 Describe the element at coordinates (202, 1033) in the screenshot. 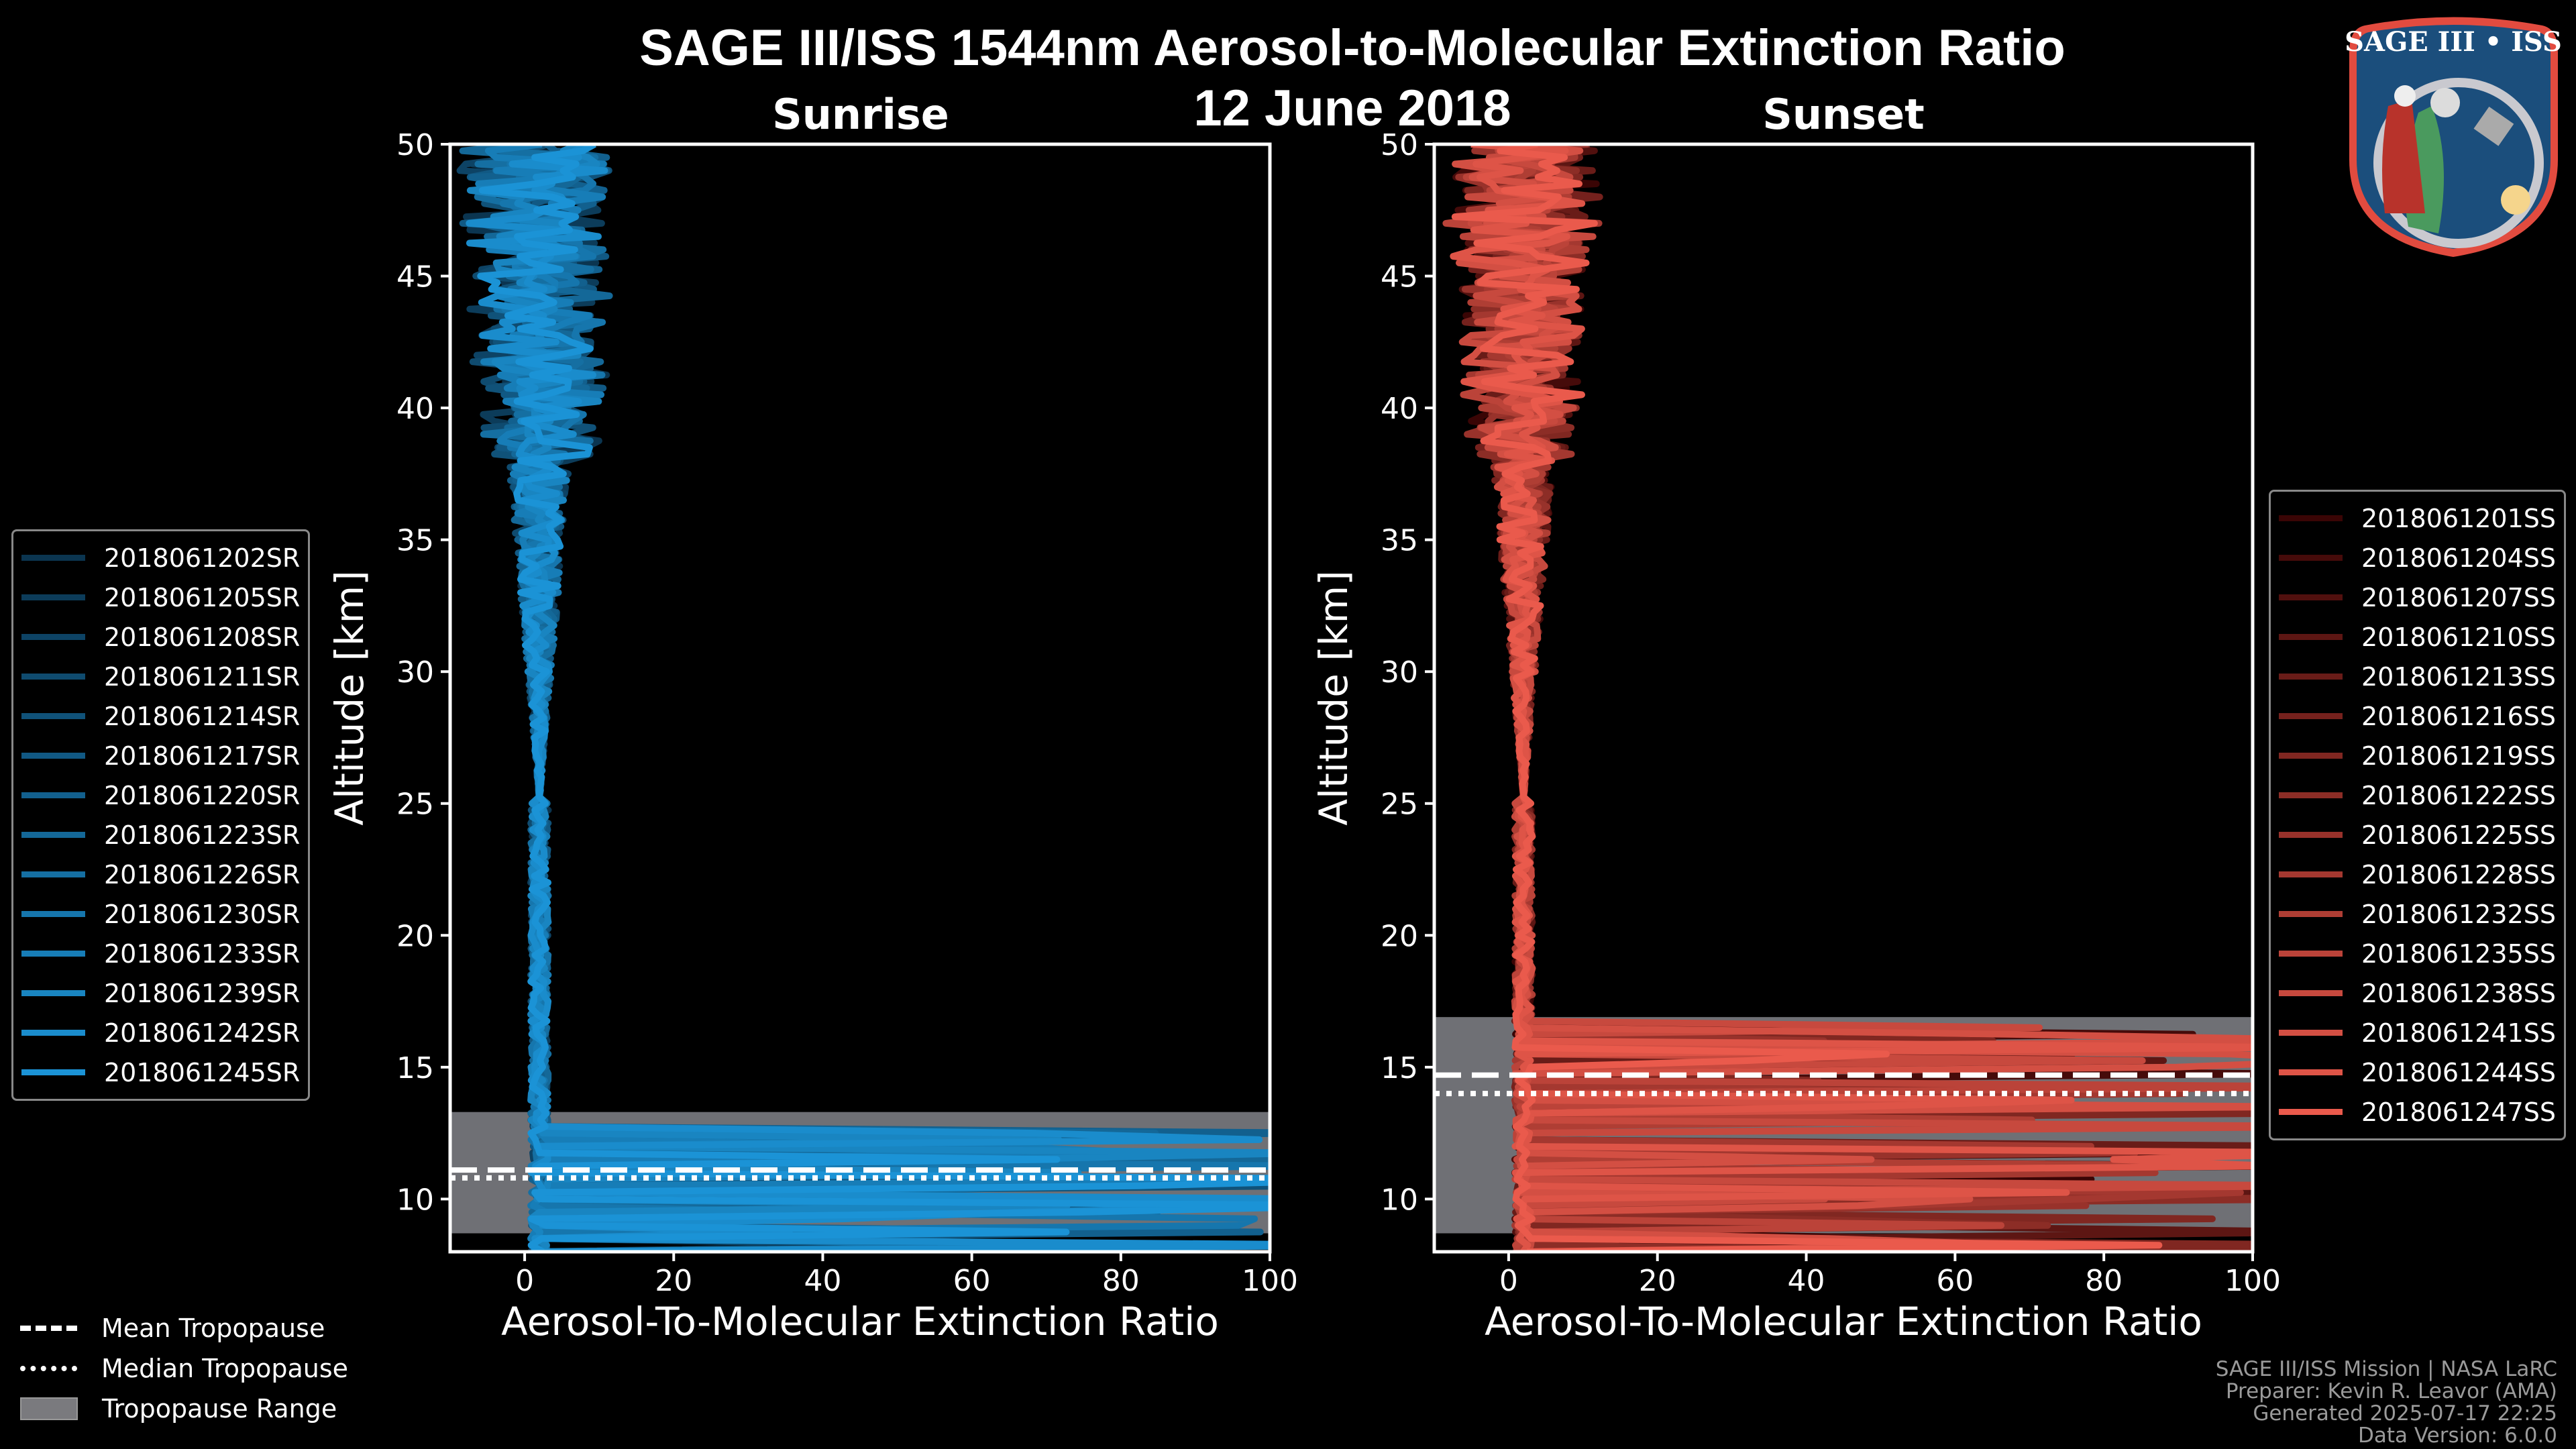

I see `legend-label: 2018061242SR` at that location.